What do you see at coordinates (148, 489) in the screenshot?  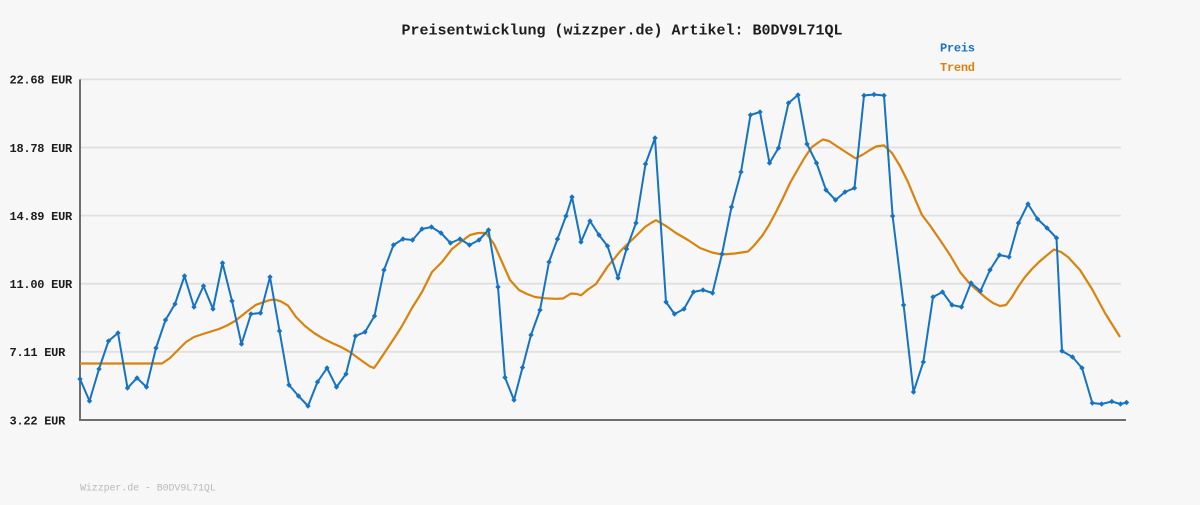 I see `svg-text: Wizzper.de - B0DV9L71QL` at bounding box center [148, 489].